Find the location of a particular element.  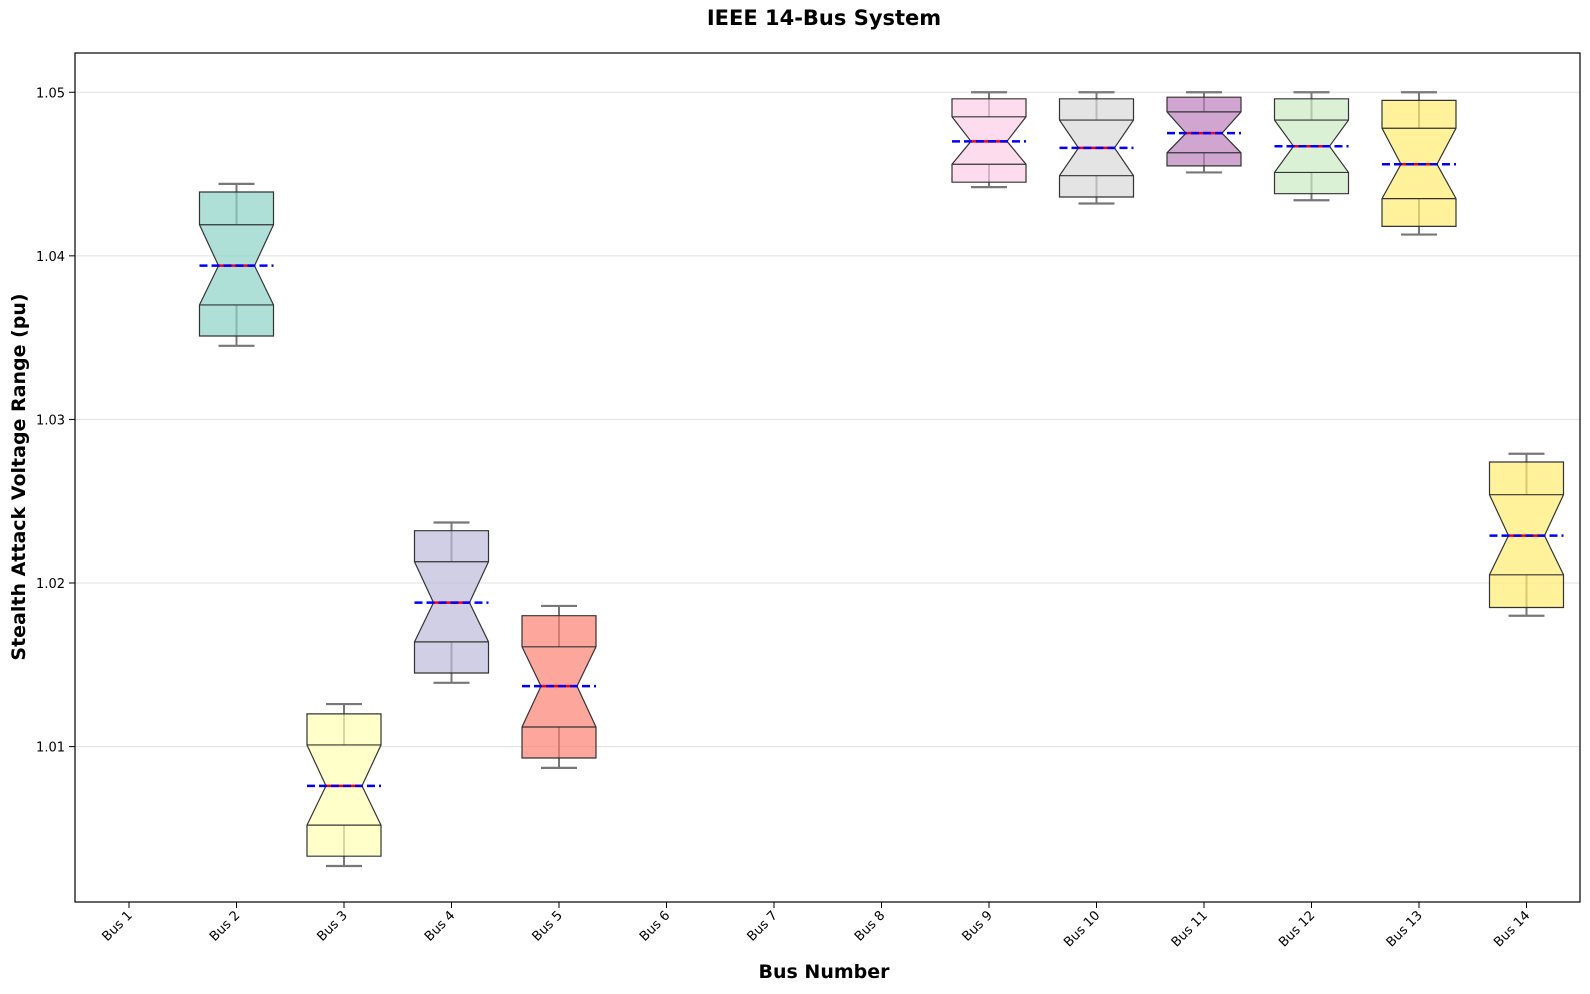

y-tick-label: 1.03 is located at coordinates (50, 420).